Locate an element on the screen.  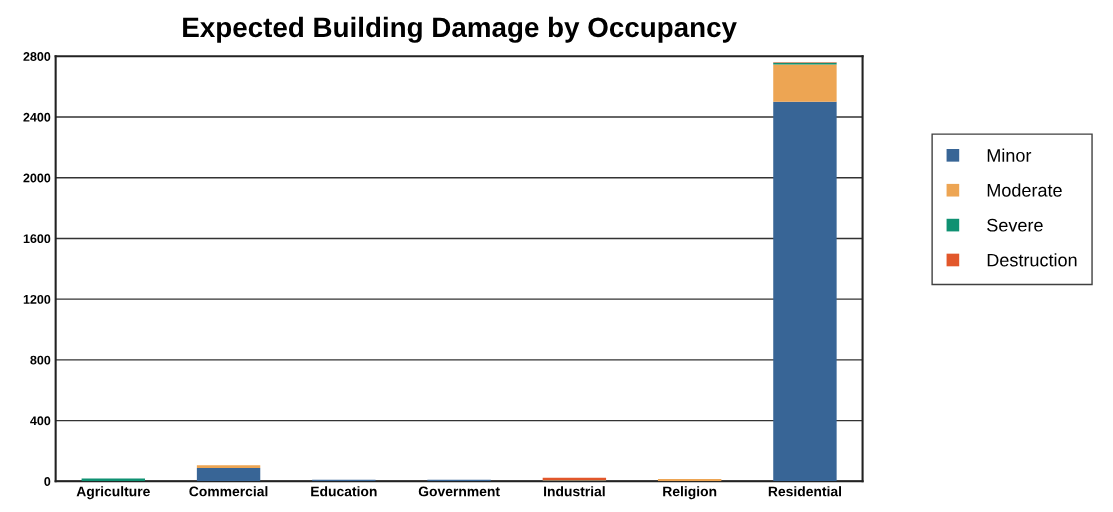
legend-label: Severe is located at coordinates (1015, 225).